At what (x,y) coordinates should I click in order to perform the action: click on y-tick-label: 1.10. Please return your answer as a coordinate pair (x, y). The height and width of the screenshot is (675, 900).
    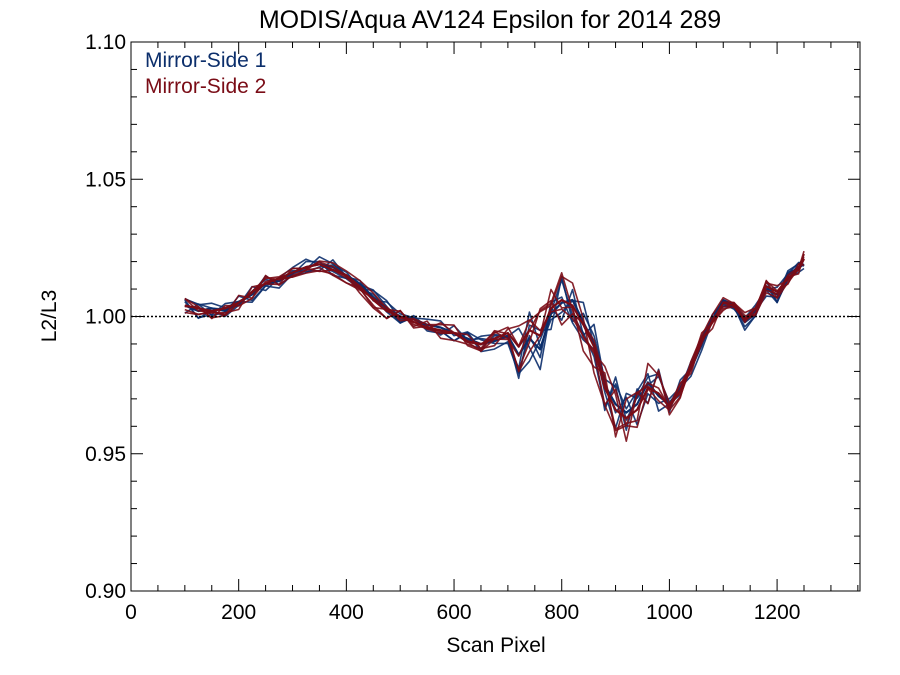
    Looking at the image, I should click on (105, 42).